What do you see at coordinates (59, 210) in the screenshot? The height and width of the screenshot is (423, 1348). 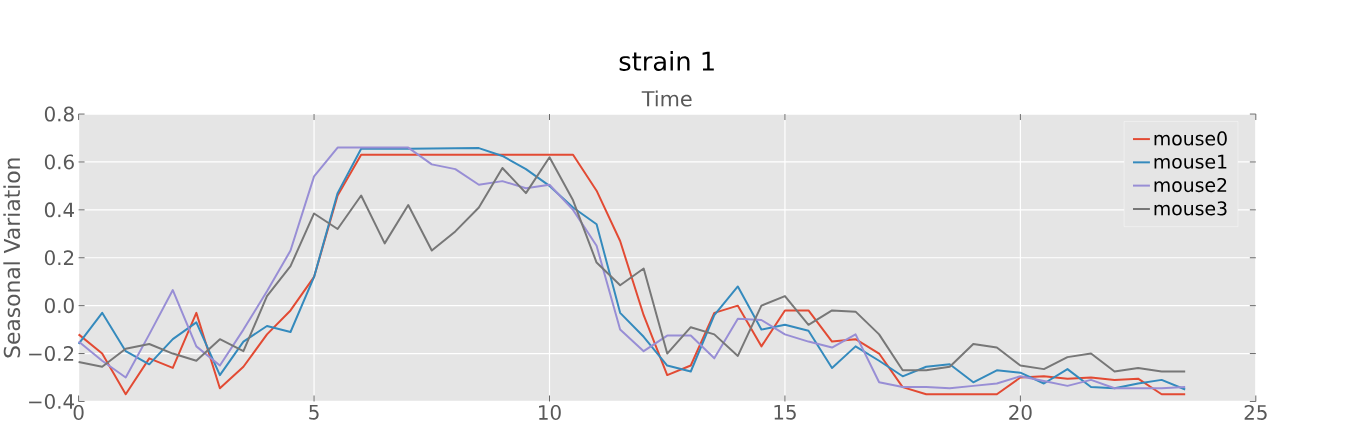 I see `y-tick-label: 0.4` at bounding box center [59, 210].